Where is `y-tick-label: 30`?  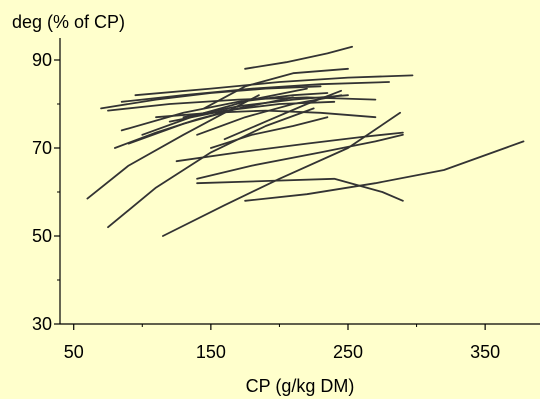 y-tick-label: 30 is located at coordinates (42, 324).